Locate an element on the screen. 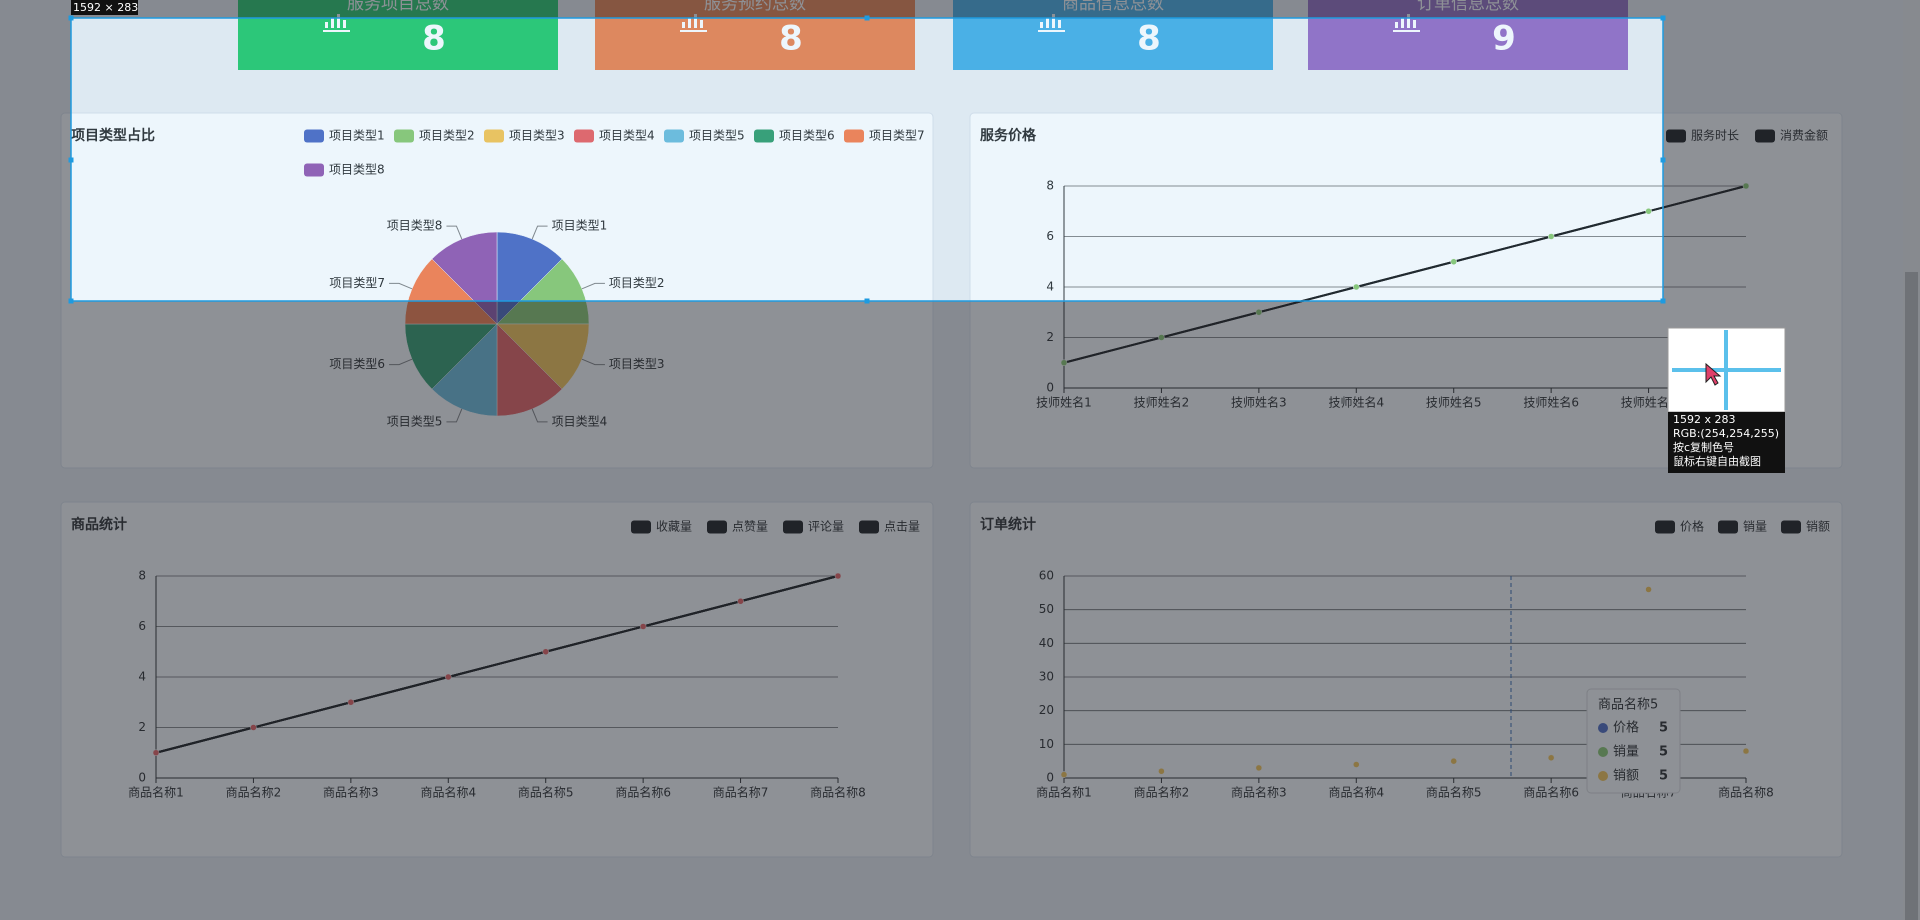  size-label: 1592 × 283 is located at coordinates (105, 7).